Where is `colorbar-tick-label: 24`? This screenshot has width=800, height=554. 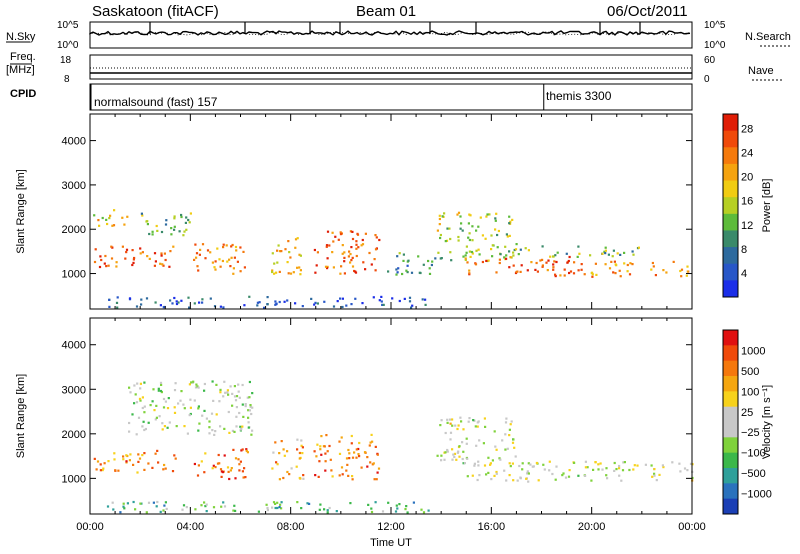
colorbar-tick-label: 24 is located at coordinates (747, 154).